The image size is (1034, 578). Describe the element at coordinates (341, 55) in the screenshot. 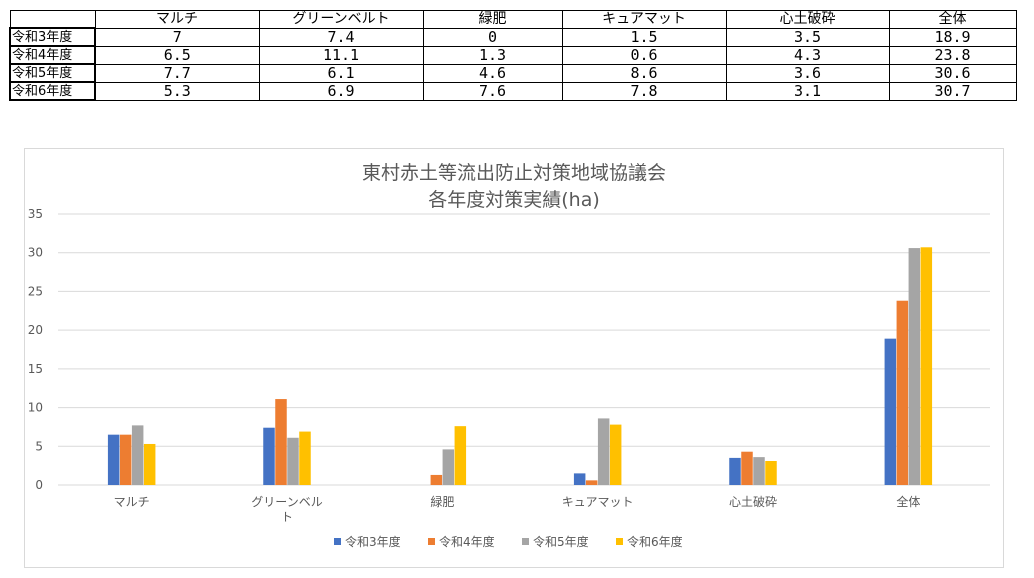

I see `table-cell: 11.1` at that location.